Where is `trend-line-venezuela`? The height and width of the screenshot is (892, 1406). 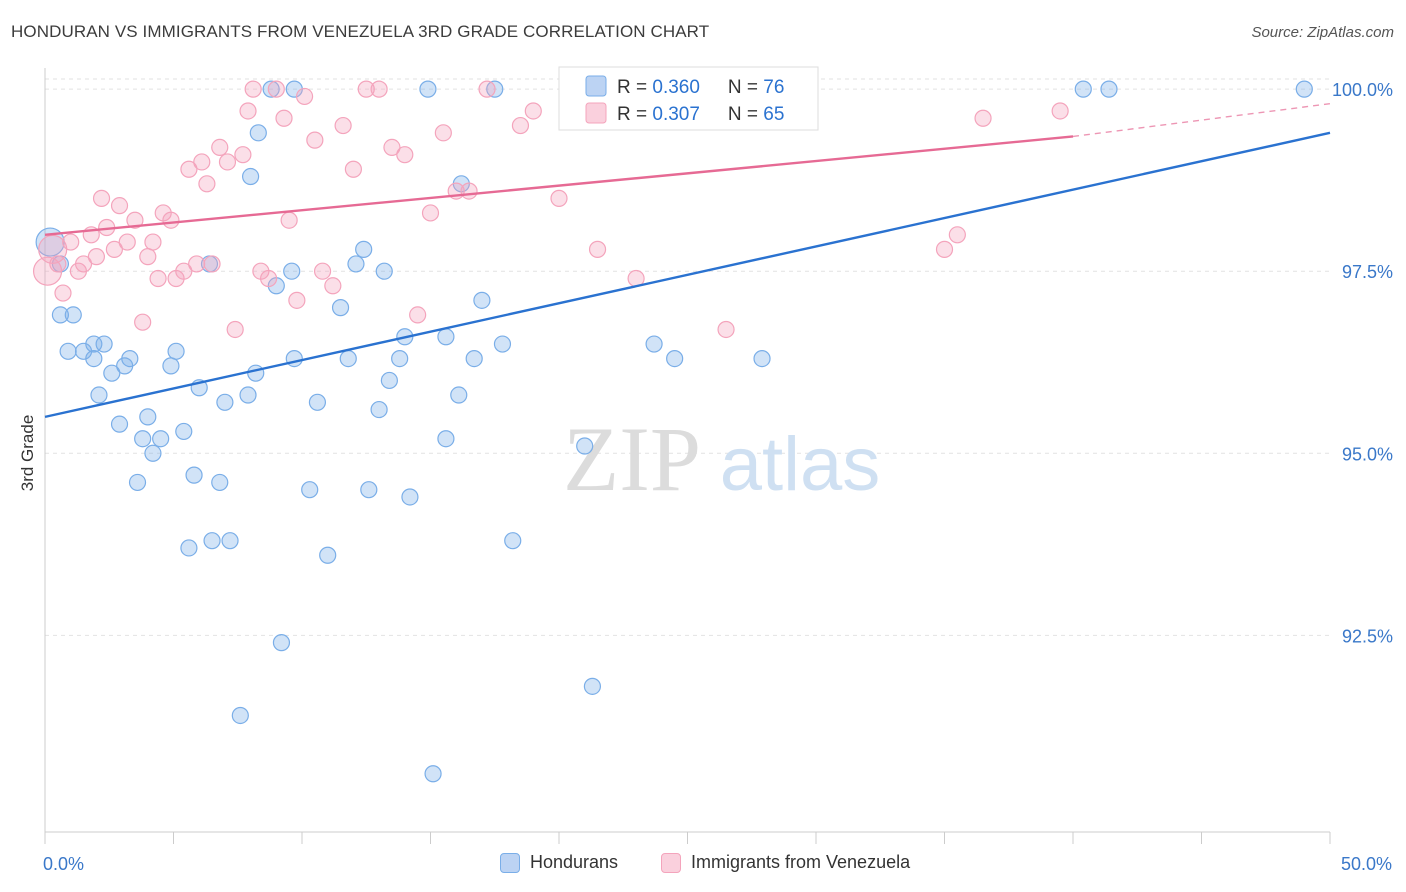 trend-line-venezuela is located at coordinates (559, 185).